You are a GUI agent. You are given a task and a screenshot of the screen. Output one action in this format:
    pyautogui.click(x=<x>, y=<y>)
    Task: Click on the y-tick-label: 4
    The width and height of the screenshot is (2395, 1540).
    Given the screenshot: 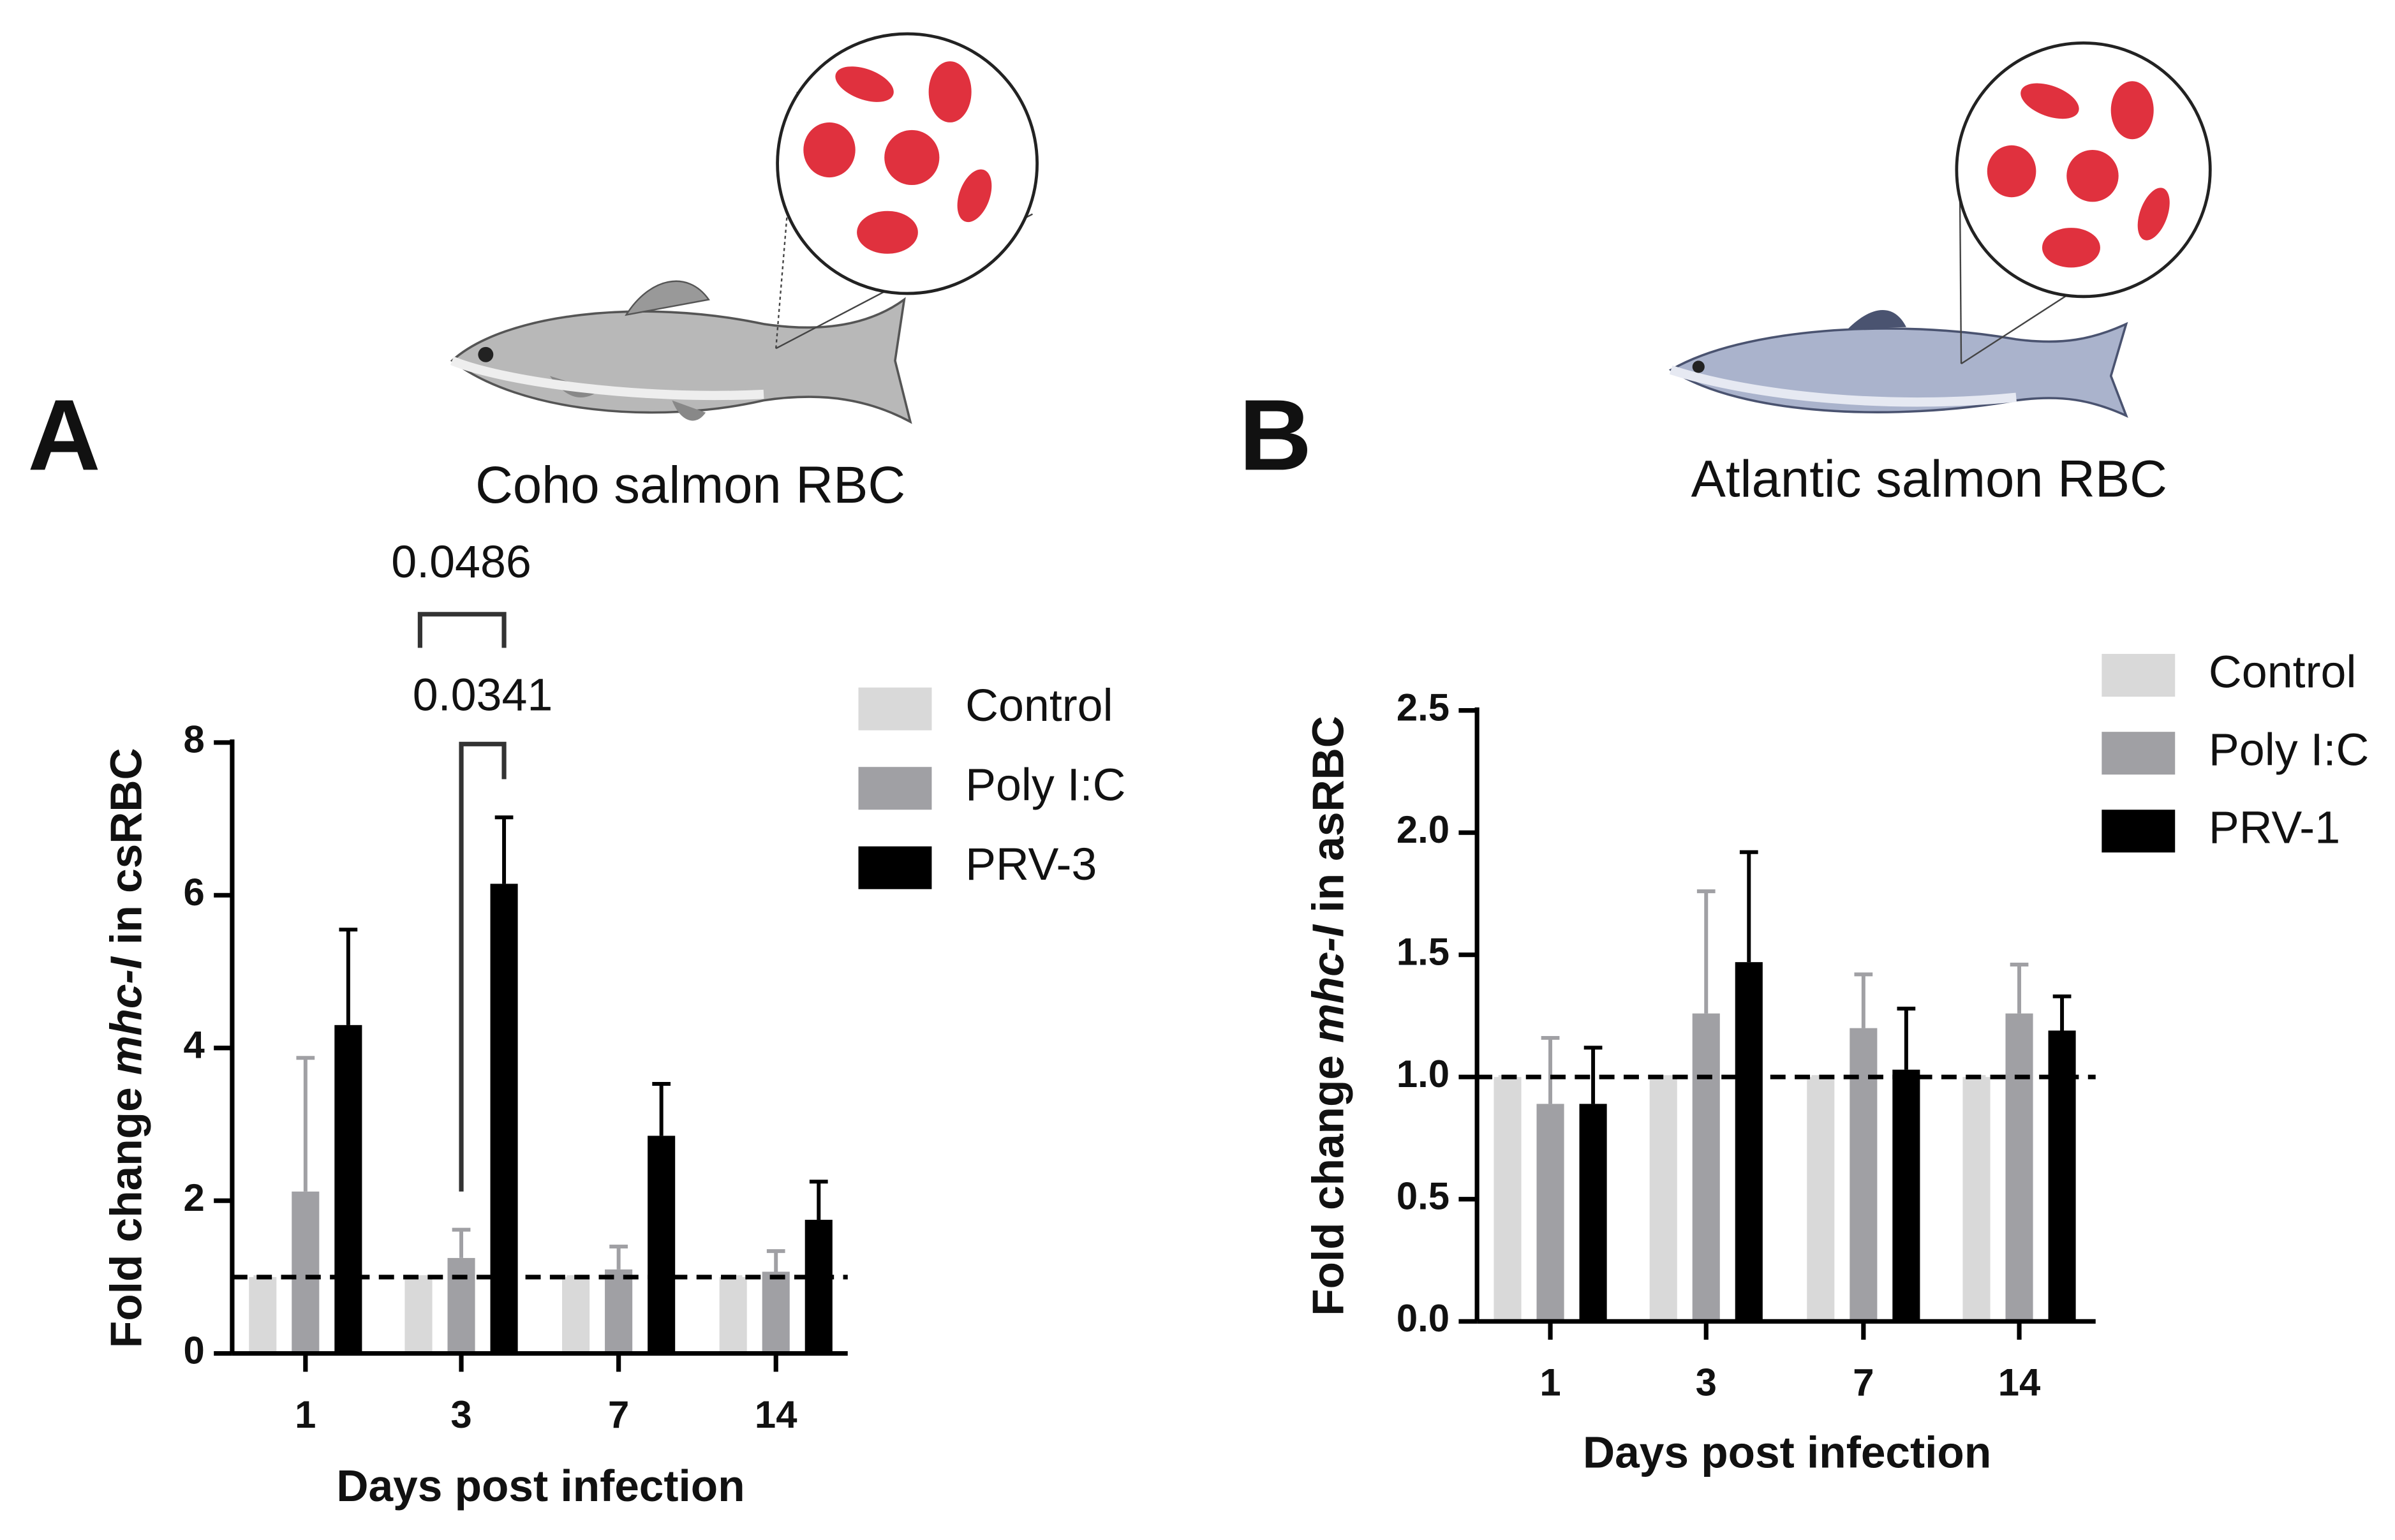 What is the action you would take?
    pyautogui.click(x=194, y=1045)
    